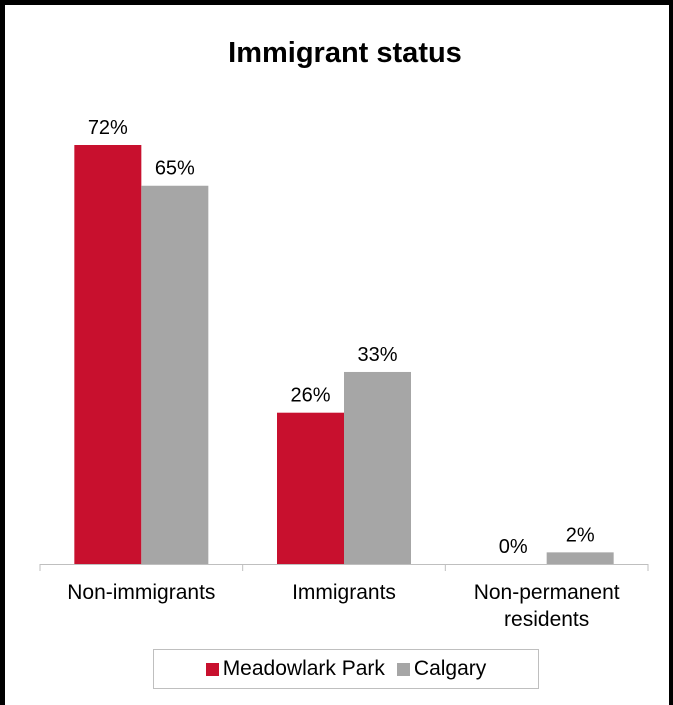 The width and height of the screenshot is (673, 705). I want to click on legend-label-meadowlark-park: Meadowlark Park, so click(303, 668).